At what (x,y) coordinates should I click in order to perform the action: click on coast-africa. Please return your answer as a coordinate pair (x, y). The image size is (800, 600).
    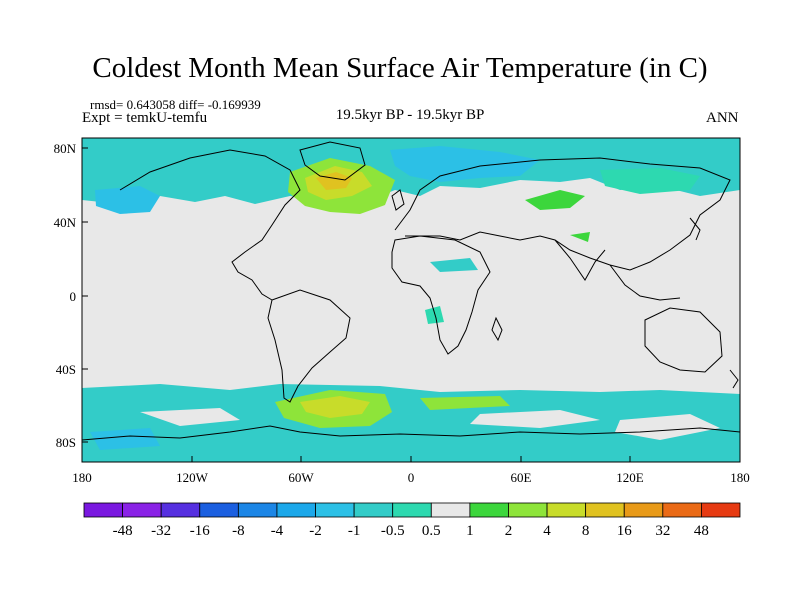
    Looking at the image, I should click on (441, 295).